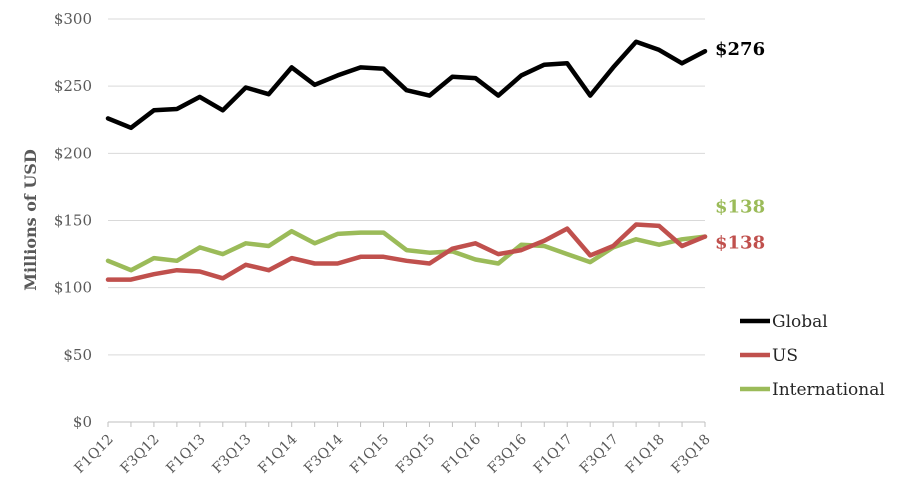 The height and width of the screenshot is (497, 899). What do you see at coordinates (73, 86) in the screenshot?
I see `y-tick-label: $250` at bounding box center [73, 86].